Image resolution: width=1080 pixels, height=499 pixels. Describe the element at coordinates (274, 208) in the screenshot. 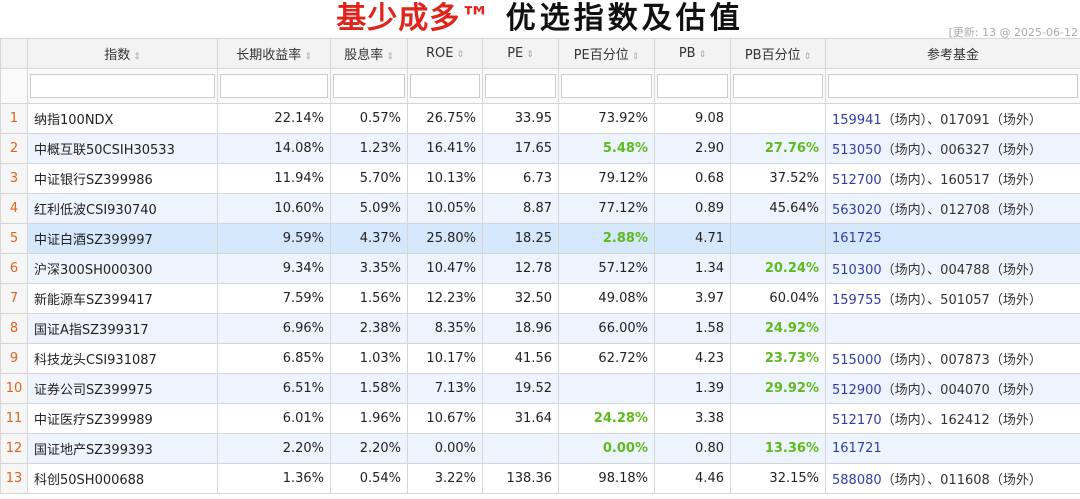

I see `cell-return: 10.60%` at that location.